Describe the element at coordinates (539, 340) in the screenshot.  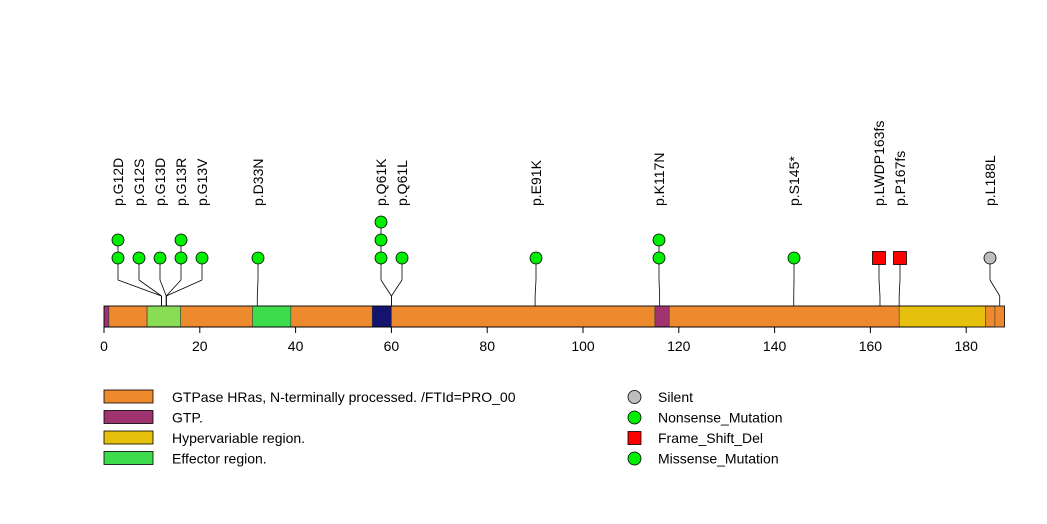
I see `x-axis: 0 20 40 60 80 100 120 140 160 180` at that location.